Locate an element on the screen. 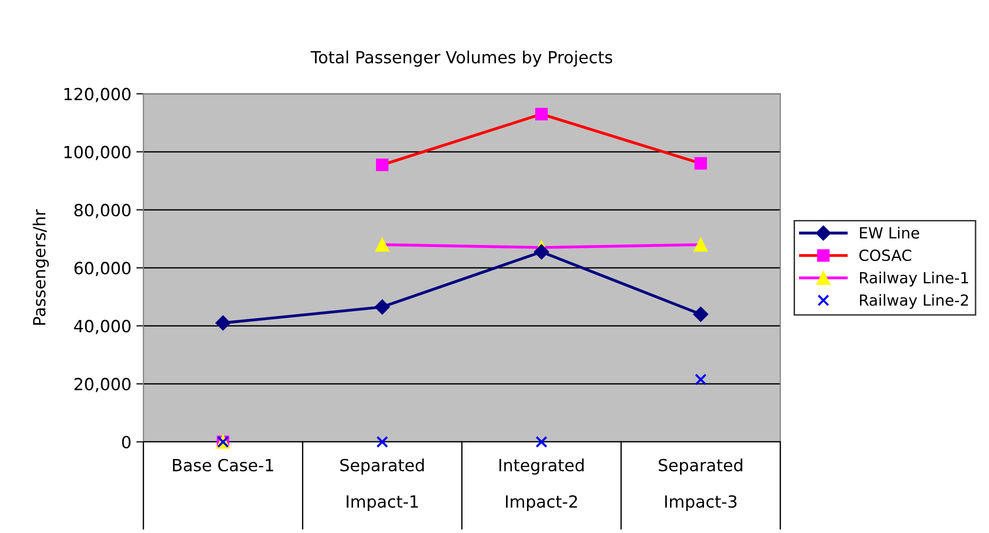 The width and height of the screenshot is (989, 533). y-axis-title: Passengers/hr is located at coordinates (40, 267).